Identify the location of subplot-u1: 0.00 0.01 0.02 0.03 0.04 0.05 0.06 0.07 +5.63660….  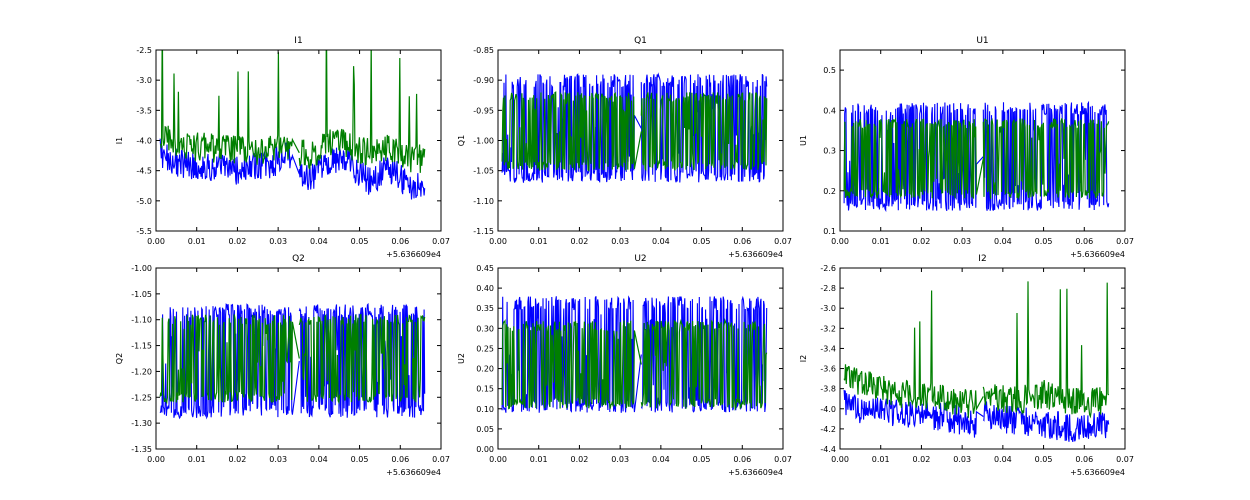
(966, 147).